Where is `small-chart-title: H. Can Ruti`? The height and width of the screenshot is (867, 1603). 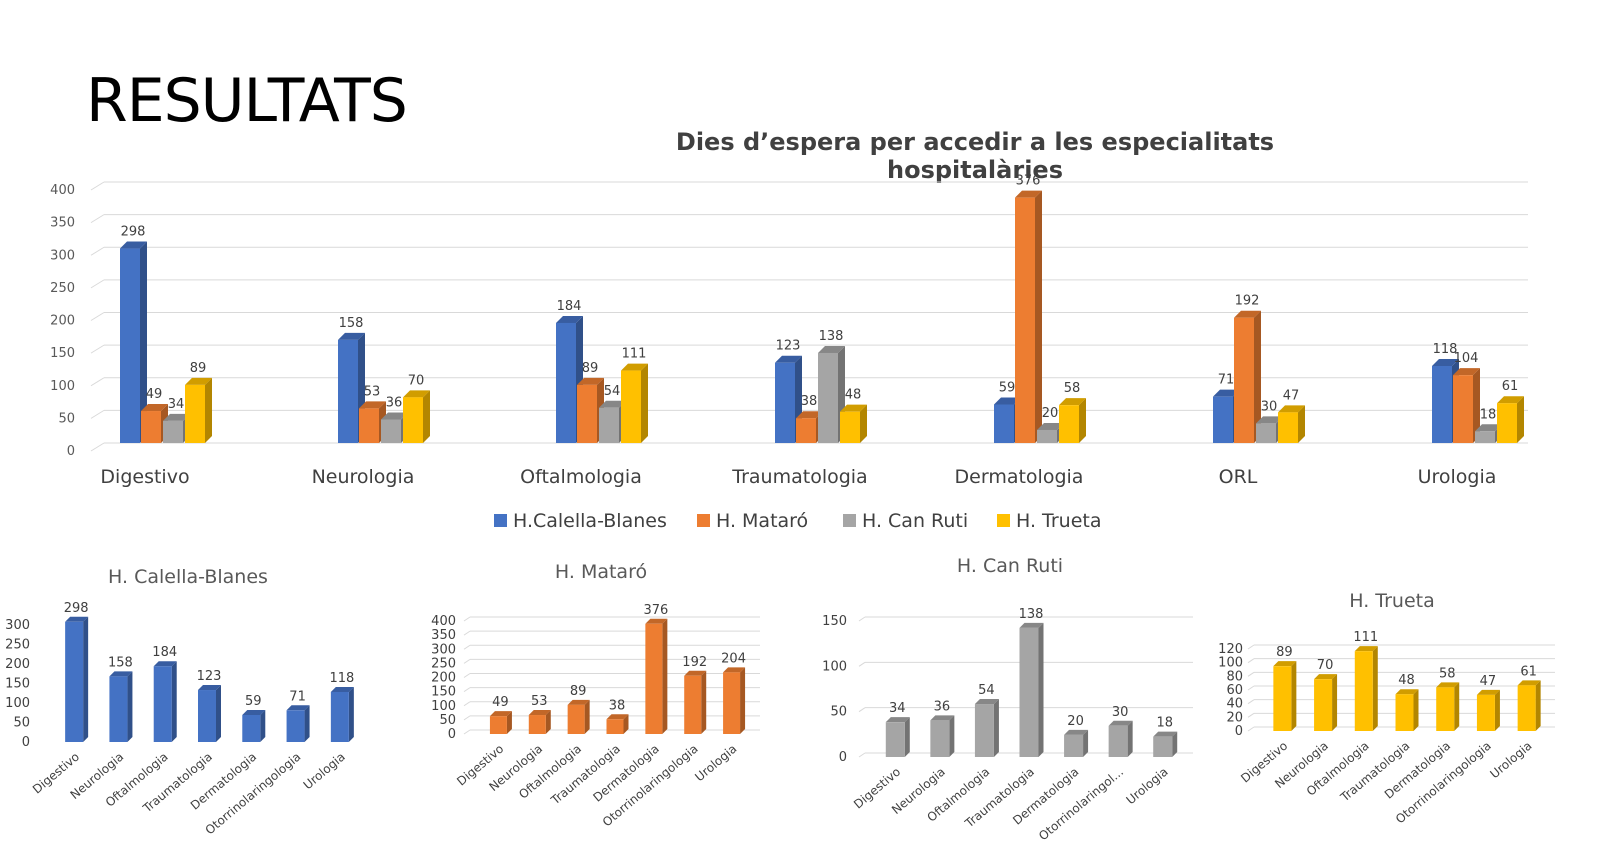 small-chart-title: H. Can Ruti is located at coordinates (1010, 566).